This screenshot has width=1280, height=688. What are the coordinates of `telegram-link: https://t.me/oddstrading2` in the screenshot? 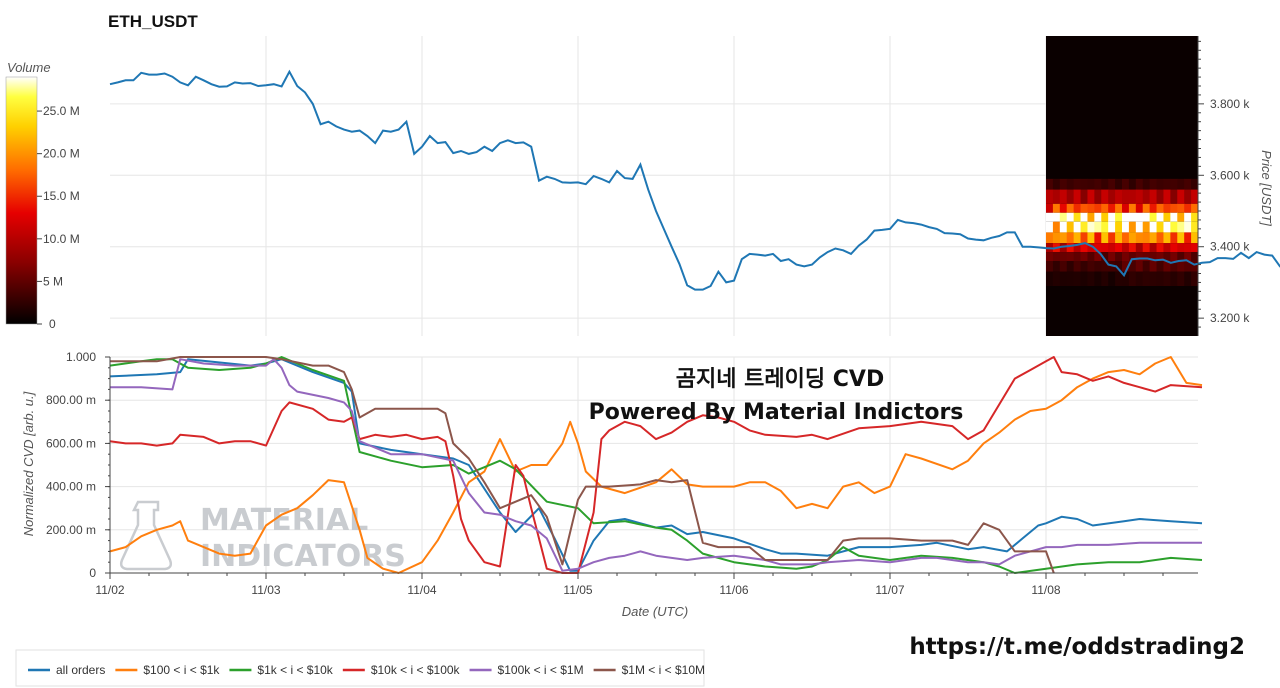 It's located at (1077, 647).